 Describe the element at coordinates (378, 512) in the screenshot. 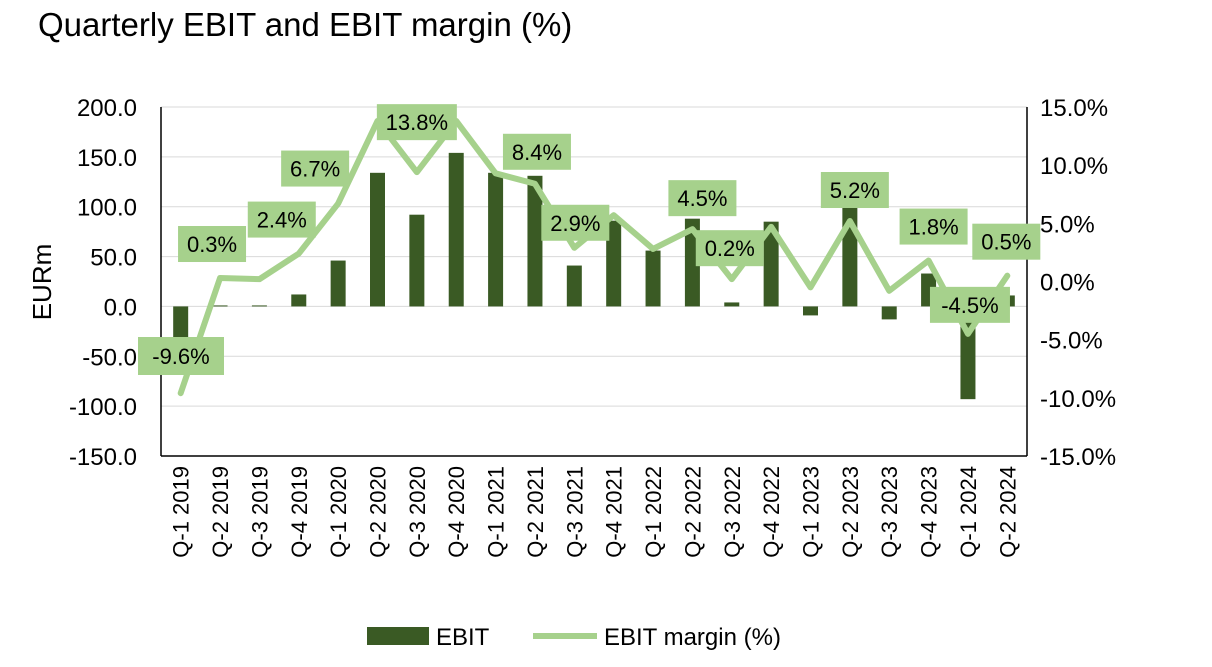

I see `category-label: Q-2 2020` at that location.